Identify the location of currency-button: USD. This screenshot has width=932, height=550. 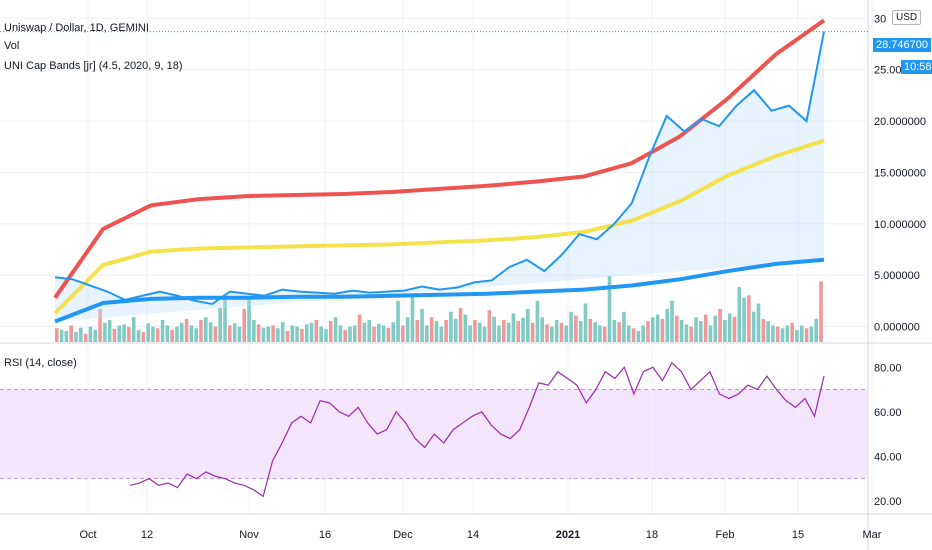
(907, 17).